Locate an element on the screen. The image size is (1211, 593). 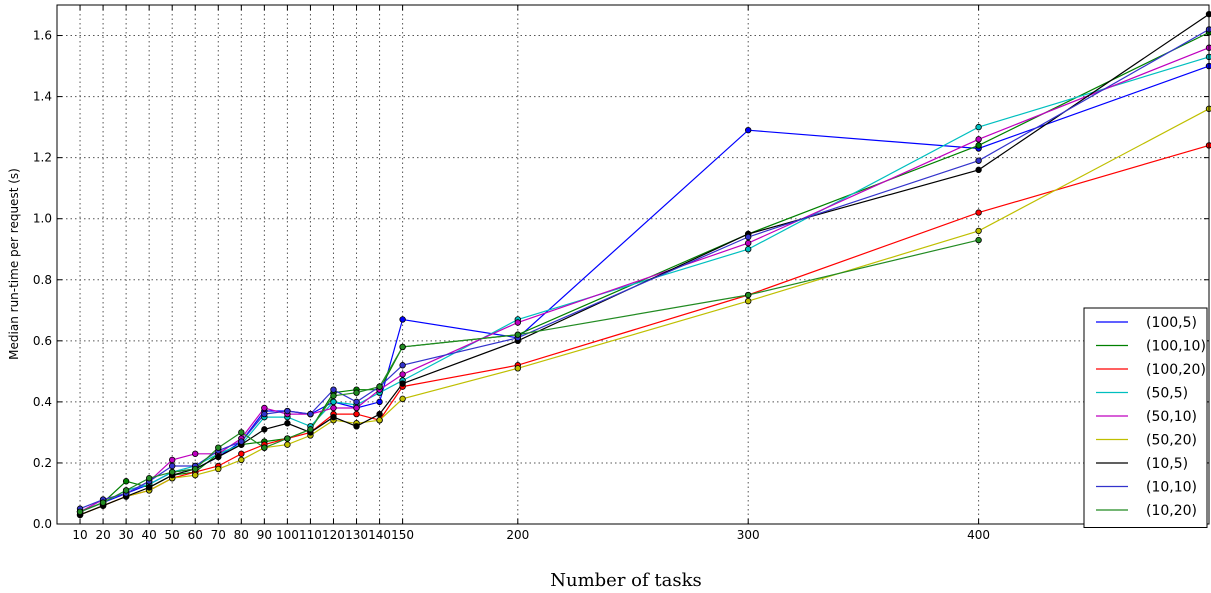
y-tick-label: 0.2 is located at coordinates (42, 463).